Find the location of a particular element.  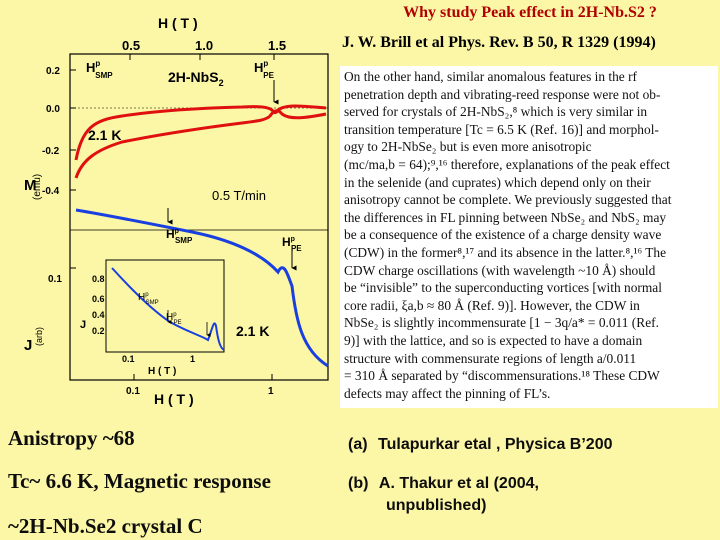

upper-ytick-label: 0.0 is located at coordinates (53, 109).